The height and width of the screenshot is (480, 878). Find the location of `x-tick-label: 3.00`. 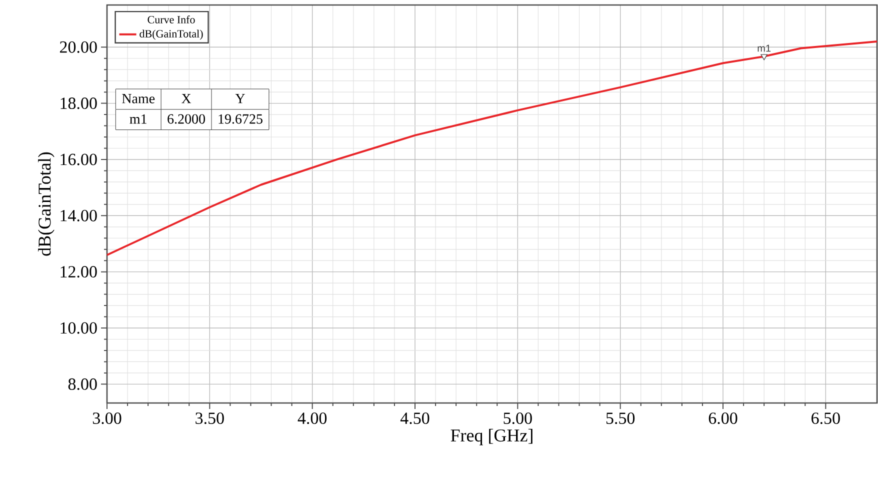

x-tick-label: 3.00 is located at coordinates (107, 418).